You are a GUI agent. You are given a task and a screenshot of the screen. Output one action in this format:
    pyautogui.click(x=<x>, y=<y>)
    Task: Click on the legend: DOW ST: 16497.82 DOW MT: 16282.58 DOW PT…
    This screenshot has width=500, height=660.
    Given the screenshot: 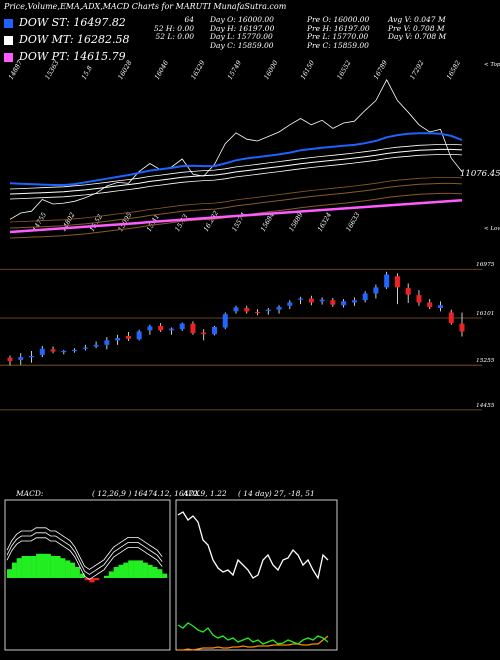 What is the action you would take?
    pyautogui.click(x=67, y=41)
    